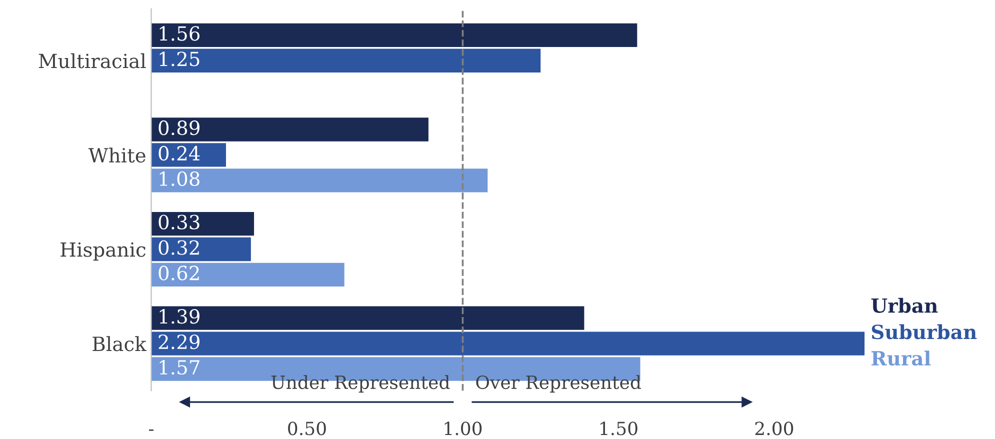  Describe the element at coordinates (103, 251) in the screenshot. I see `y-tick-label: Hispanic` at that location.